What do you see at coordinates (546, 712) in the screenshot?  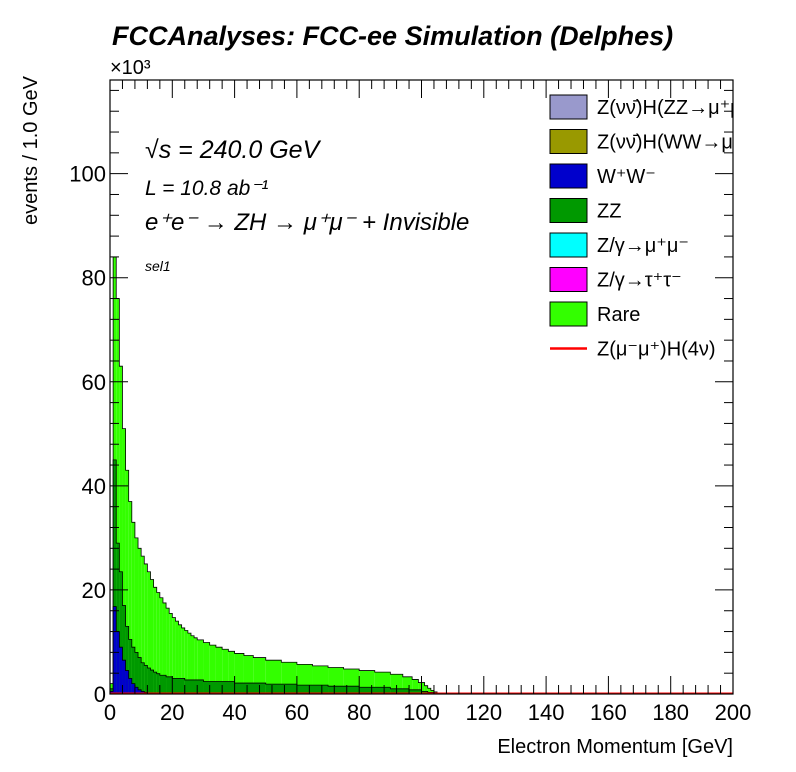 I see `x-tick-label: 140` at bounding box center [546, 712].